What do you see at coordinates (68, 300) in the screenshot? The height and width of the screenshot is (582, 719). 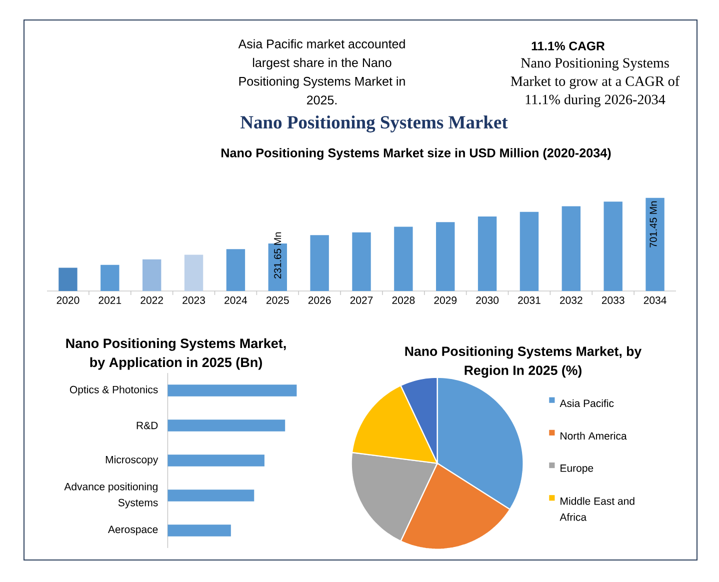 I see `x-tick-label: 2020` at bounding box center [68, 300].